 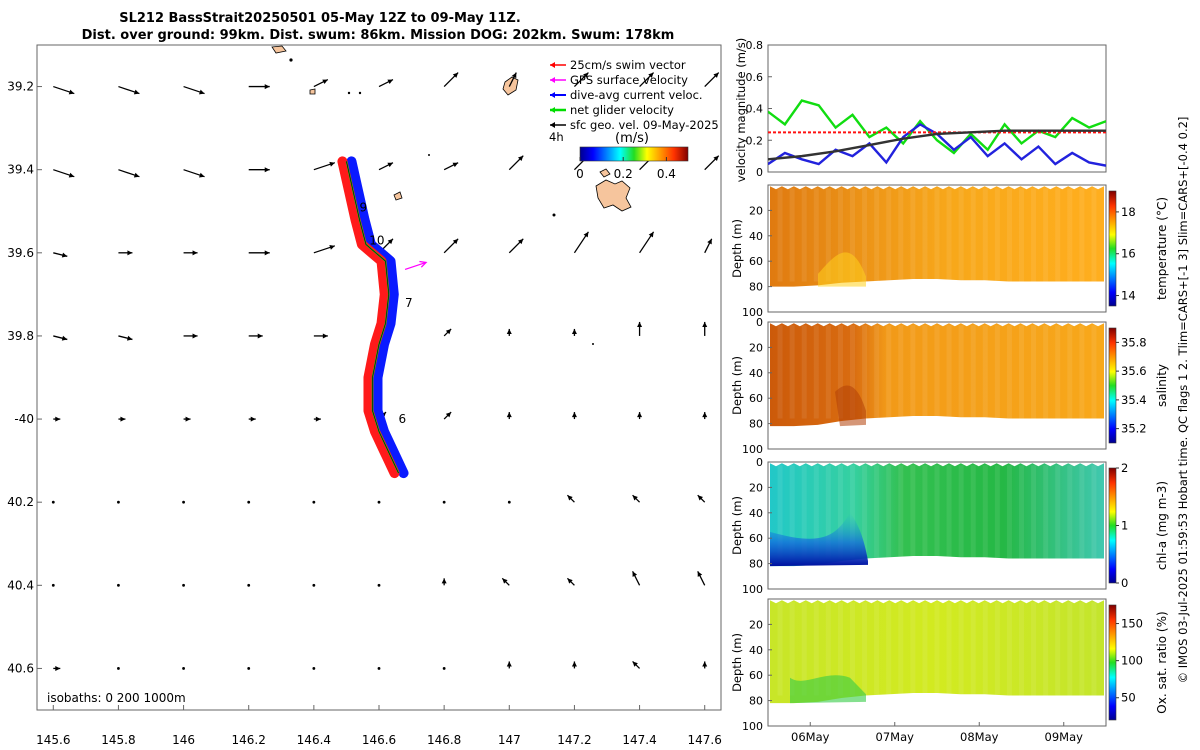 What do you see at coordinates (1134, 429) in the screenshot?
I see `section-colorbar-tick-label: 35.2` at bounding box center [1134, 429].